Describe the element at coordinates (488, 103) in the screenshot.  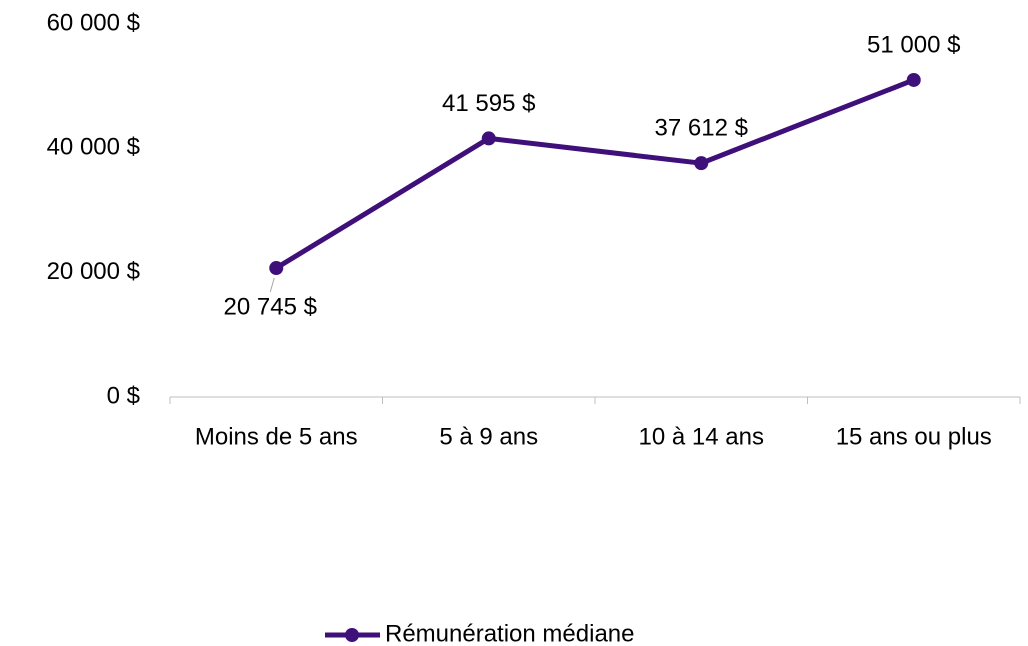
I see `data-label: 41 595 $` at that location.